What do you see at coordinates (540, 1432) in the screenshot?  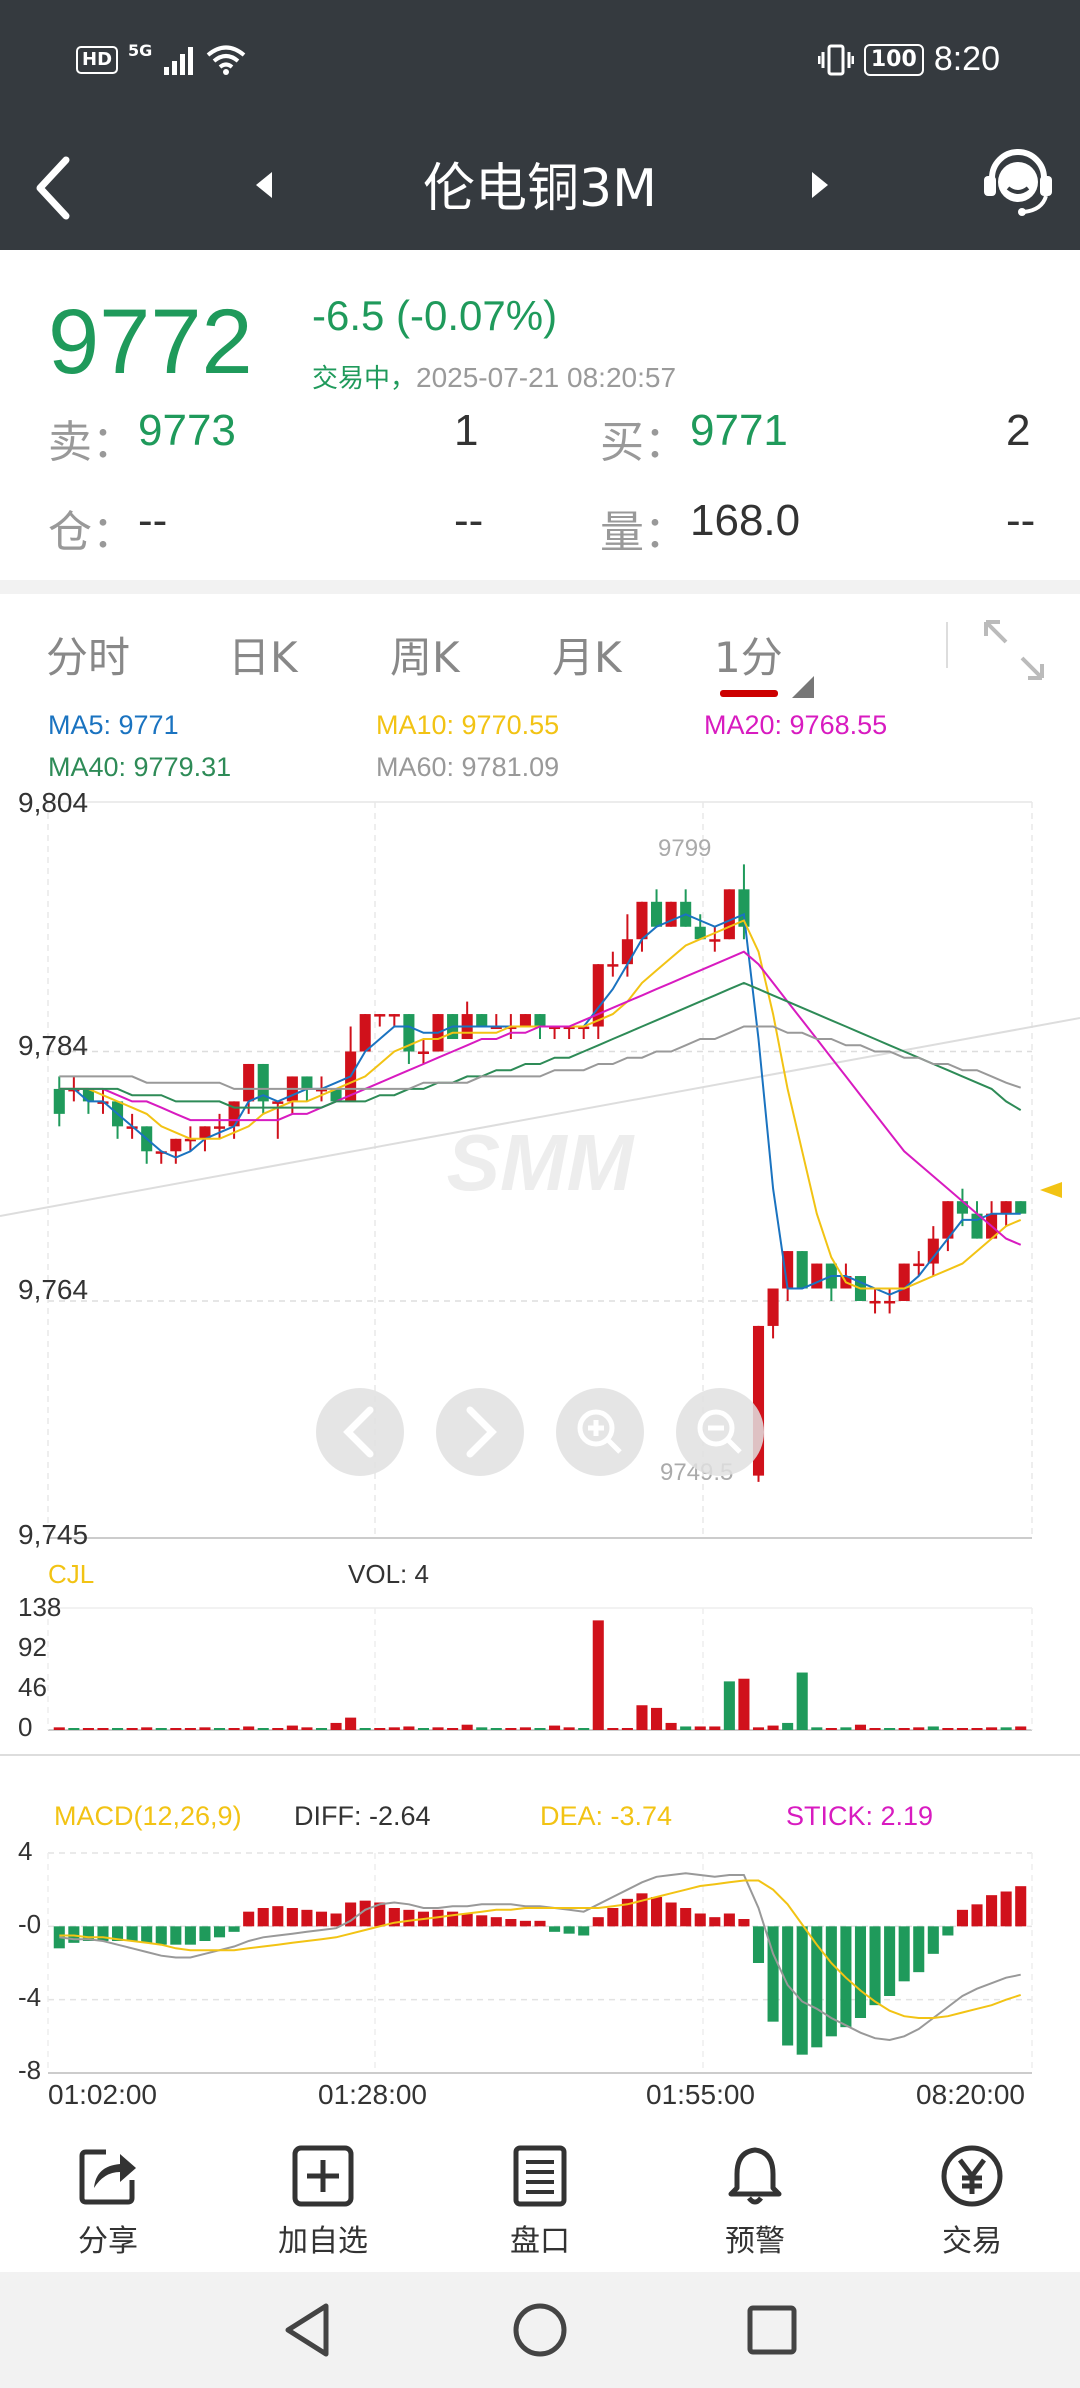 I see `zoom-controls` at bounding box center [540, 1432].